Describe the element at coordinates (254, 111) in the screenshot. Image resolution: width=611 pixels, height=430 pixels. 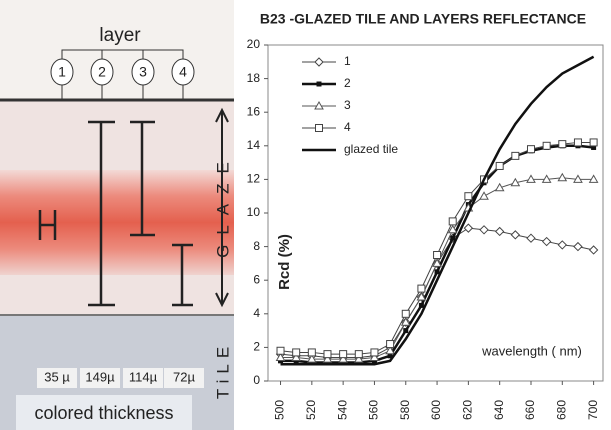
I see `y-tick-label: 16` at that location.